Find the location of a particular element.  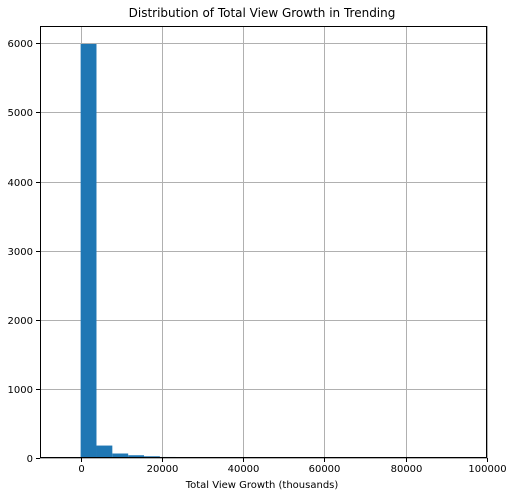

y-tick-label: 0 is located at coordinates (30, 459).